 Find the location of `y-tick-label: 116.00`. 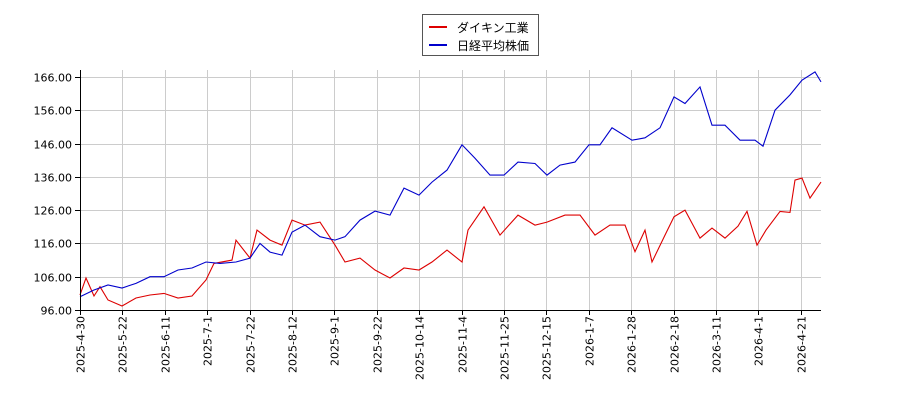

y-tick-label: 116.00 is located at coordinates (53, 244).